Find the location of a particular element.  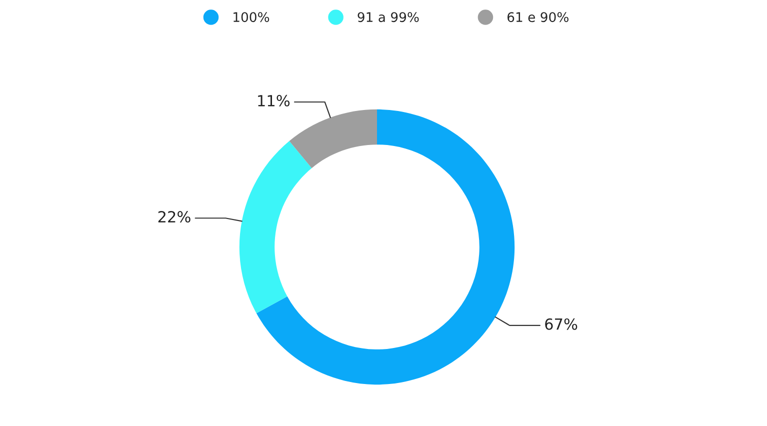

legend-label: 91 a 99% is located at coordinates (388, 17).